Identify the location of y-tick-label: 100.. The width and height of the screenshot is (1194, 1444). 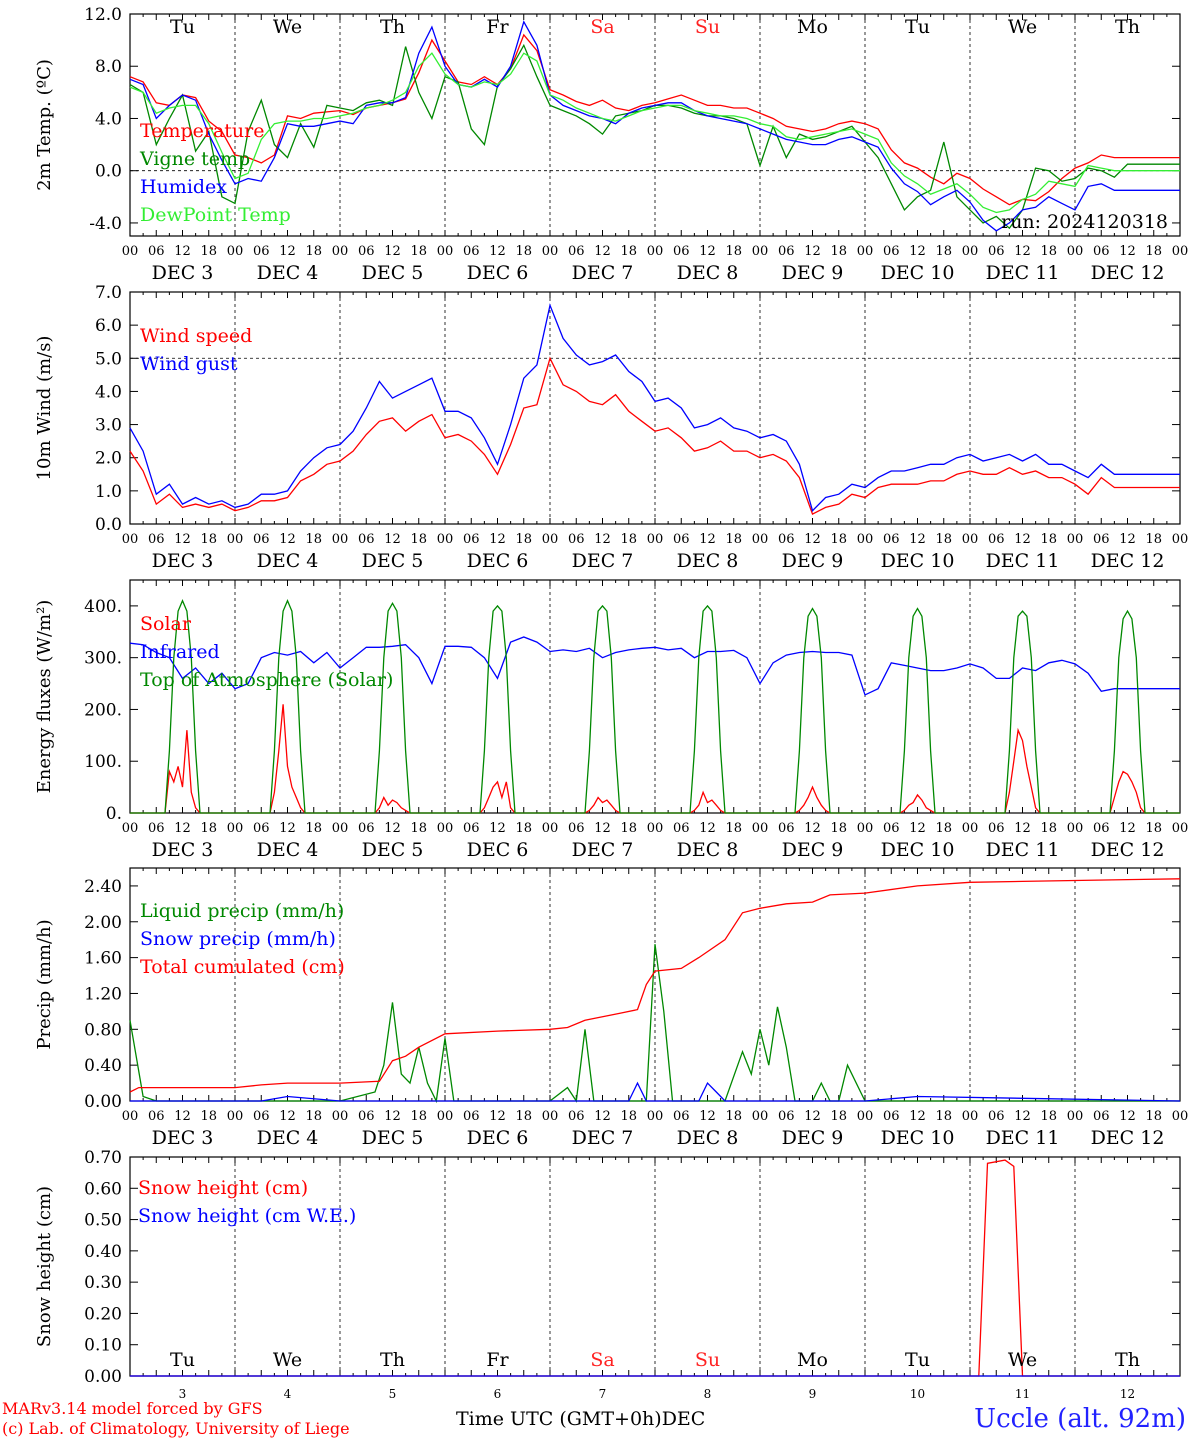
(103, 762).